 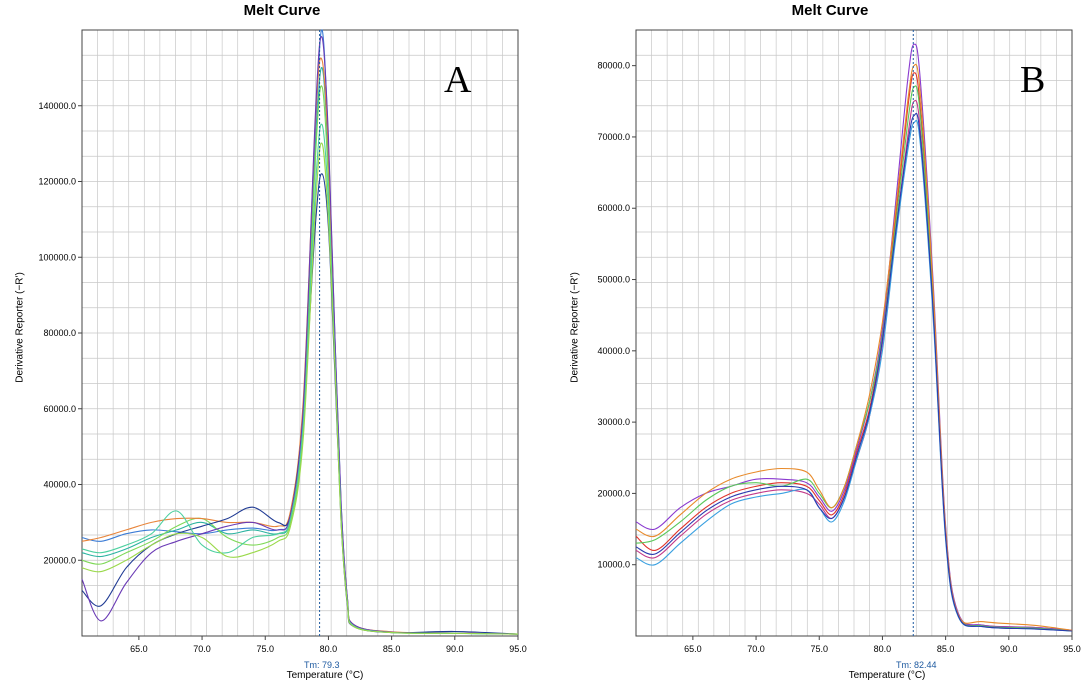 I want to click on y-tick-label: 10000.0, so click(x=613, y=565).